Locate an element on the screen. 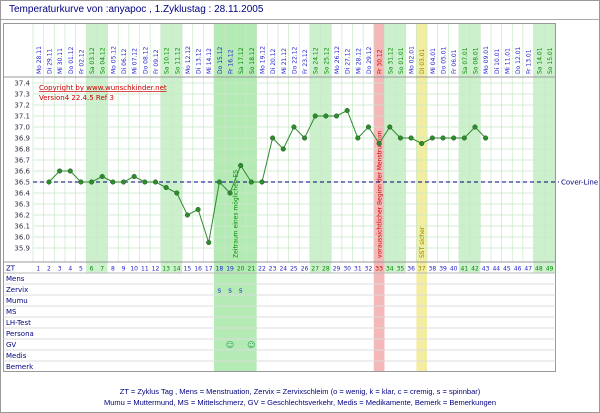  date-label: Di 27.12 is located at coordinates (348, 61).